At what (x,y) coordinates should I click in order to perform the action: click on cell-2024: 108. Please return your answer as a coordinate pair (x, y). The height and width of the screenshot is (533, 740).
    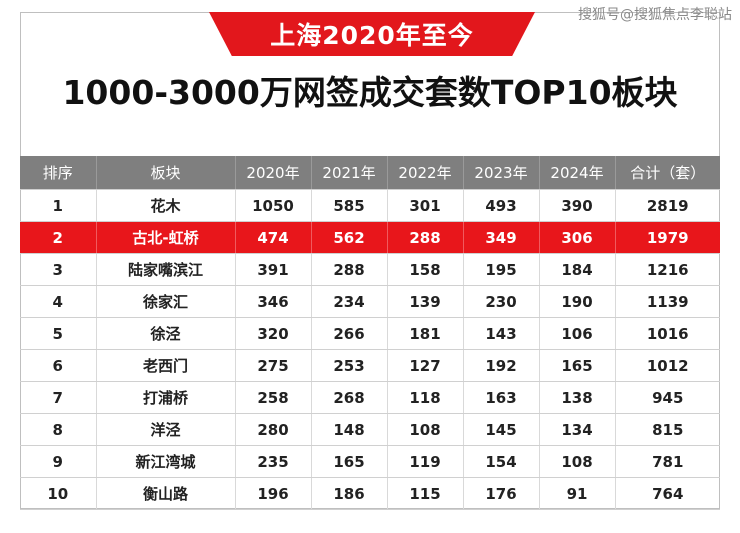
    Looking at the image, I should click on (577, 461).